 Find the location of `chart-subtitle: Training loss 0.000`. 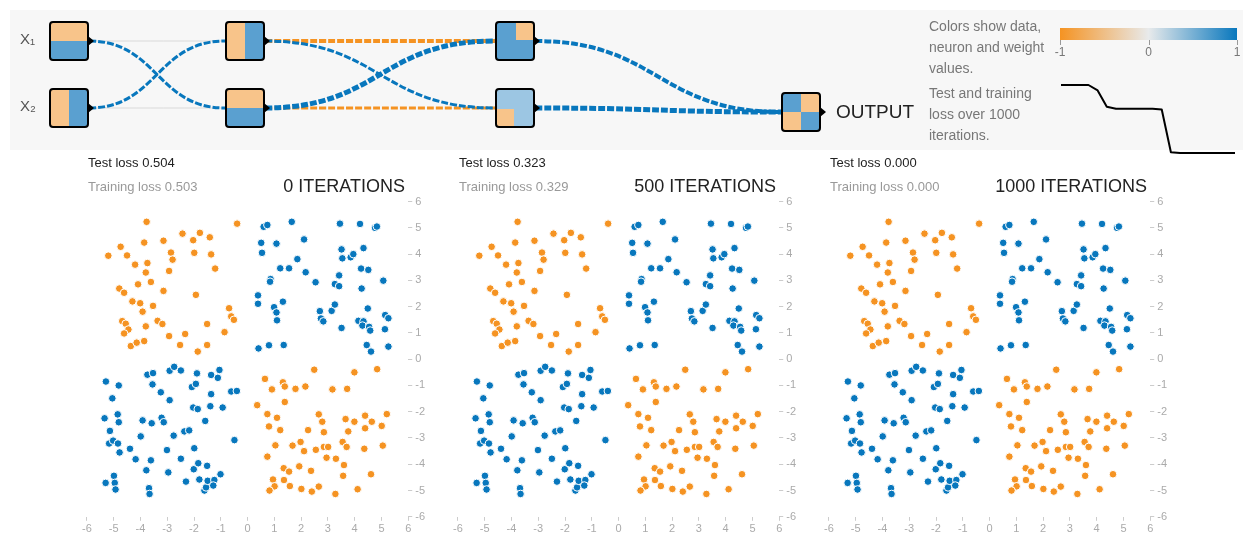

chart-subtitle: Training loss 0.000 is located at coordinates (885, 186).